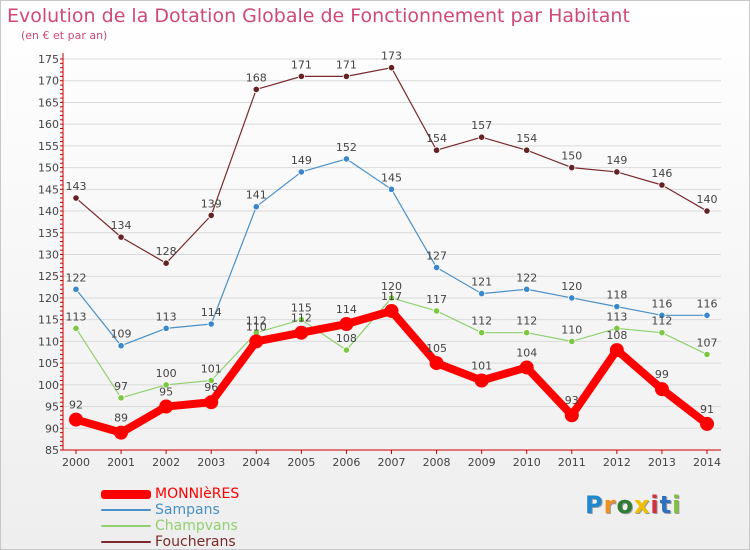 The height and width of the screenshot is (550, 750). What do you see at coordinates (48, 146) in the screenshot?
I see `y-tick-label: 155` at bounding box center [48, 146].